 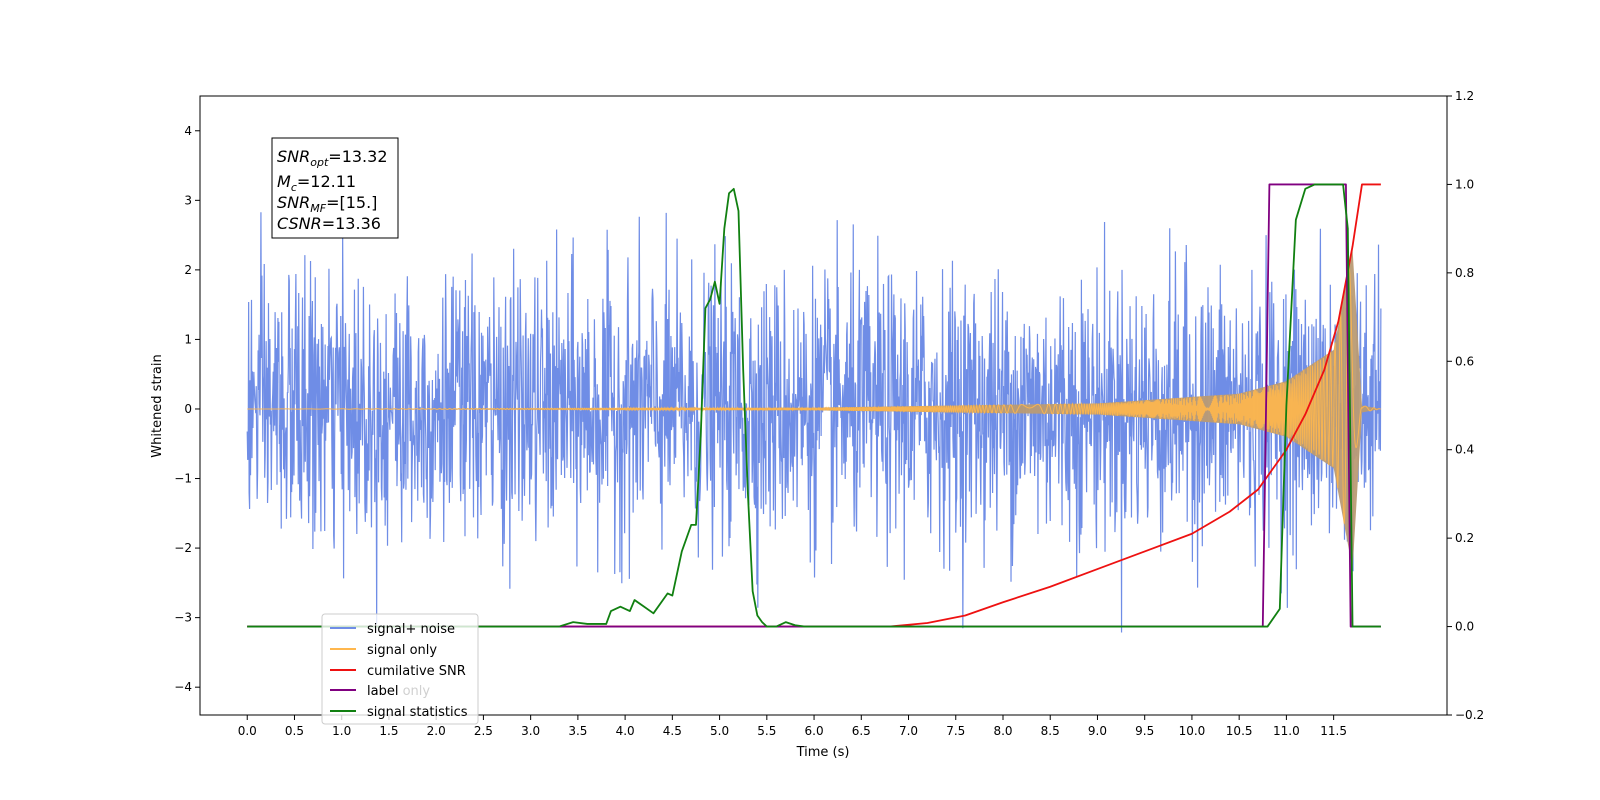 I want to click on x-tick-label: 4.0, so click(x=625, y=731).